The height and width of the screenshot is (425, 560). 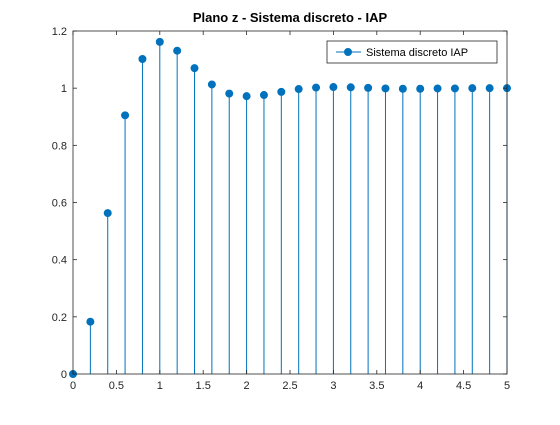 I want to click on x-tick-label: 5, so click(x=507, y=386).